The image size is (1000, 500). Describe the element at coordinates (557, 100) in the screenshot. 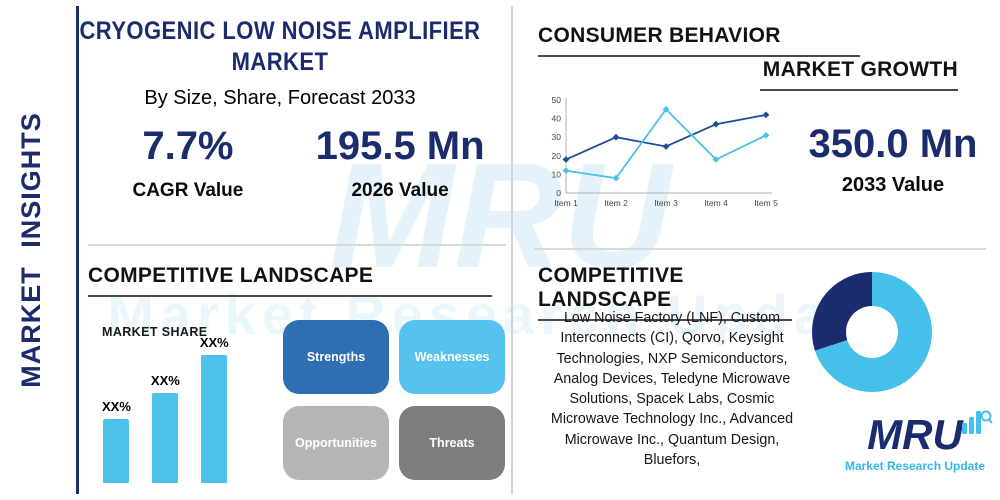

I see `svg-text: 50` at that location.